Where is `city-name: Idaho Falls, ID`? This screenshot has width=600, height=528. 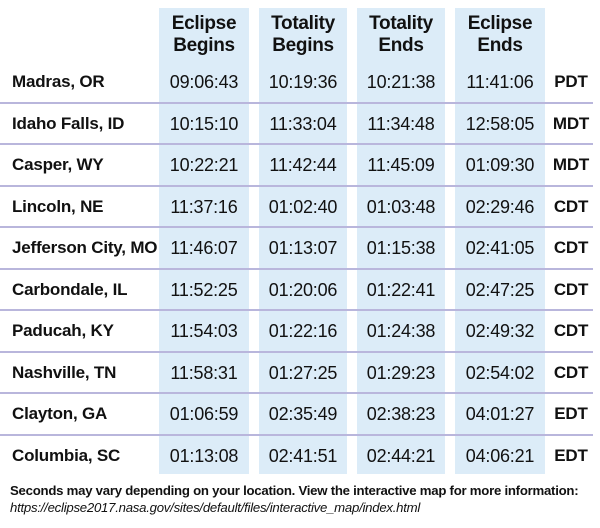
city-name: Idaho Falls, ID is located at coordinates (68, 123).